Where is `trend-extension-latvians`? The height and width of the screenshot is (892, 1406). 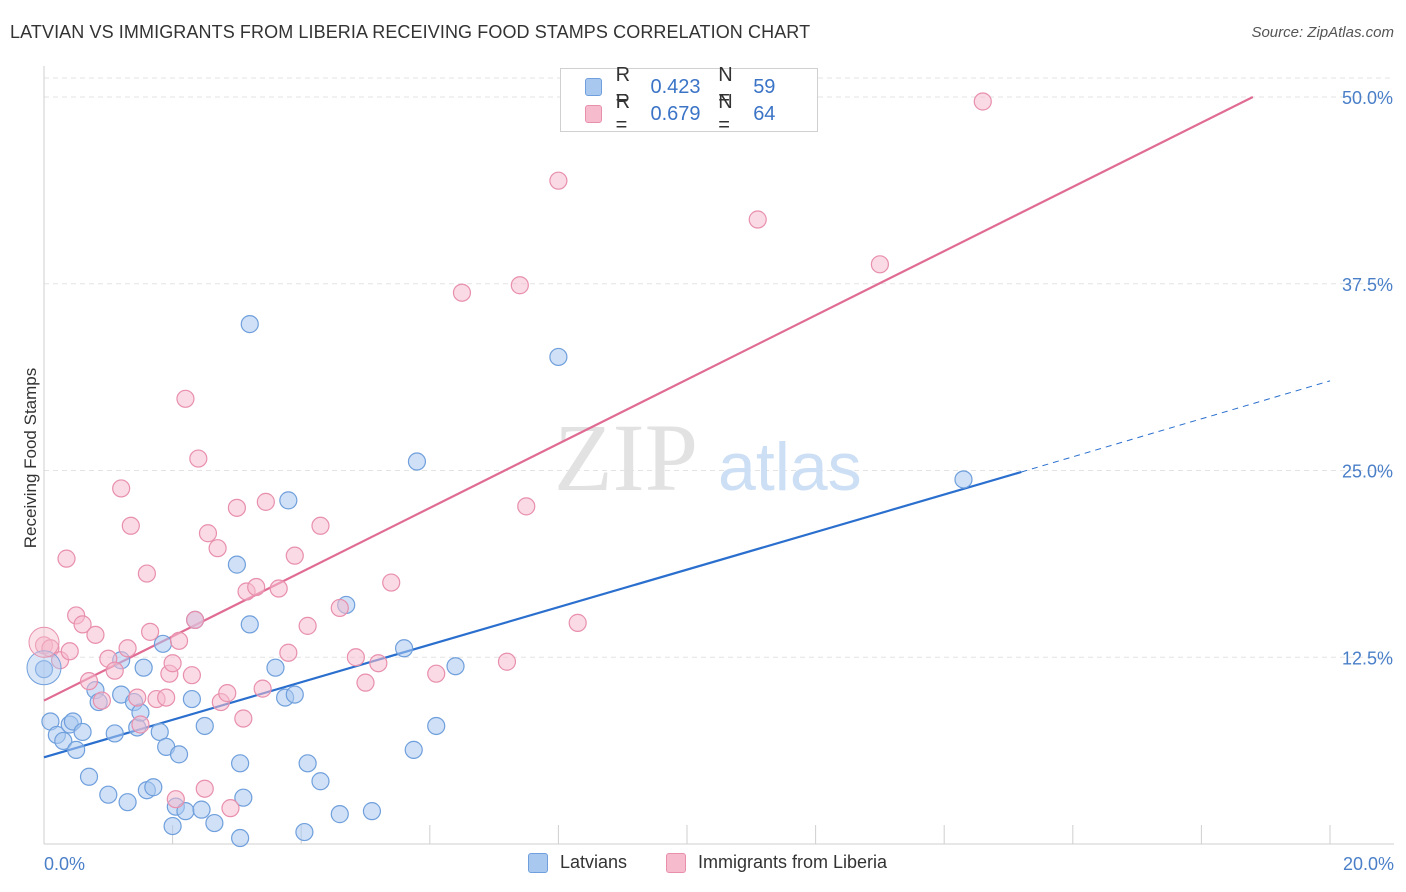 trend-extension-latvians is located at coordinates (1176, 426).